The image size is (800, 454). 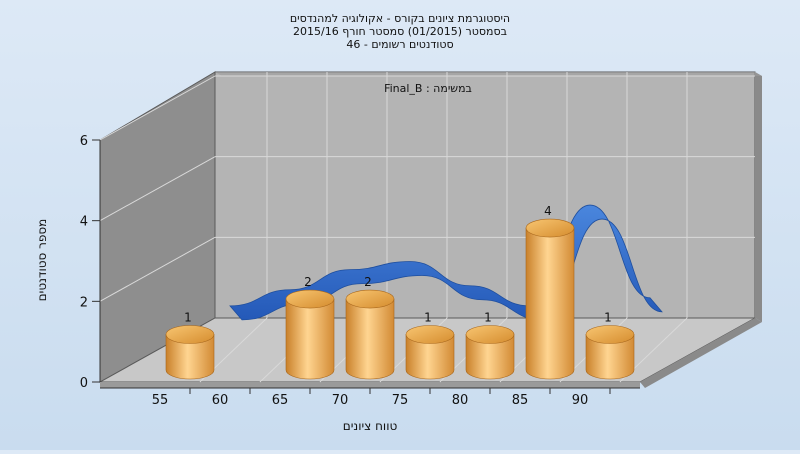 I want to click on bar-label-80: 1, so click(x=488, y=318).